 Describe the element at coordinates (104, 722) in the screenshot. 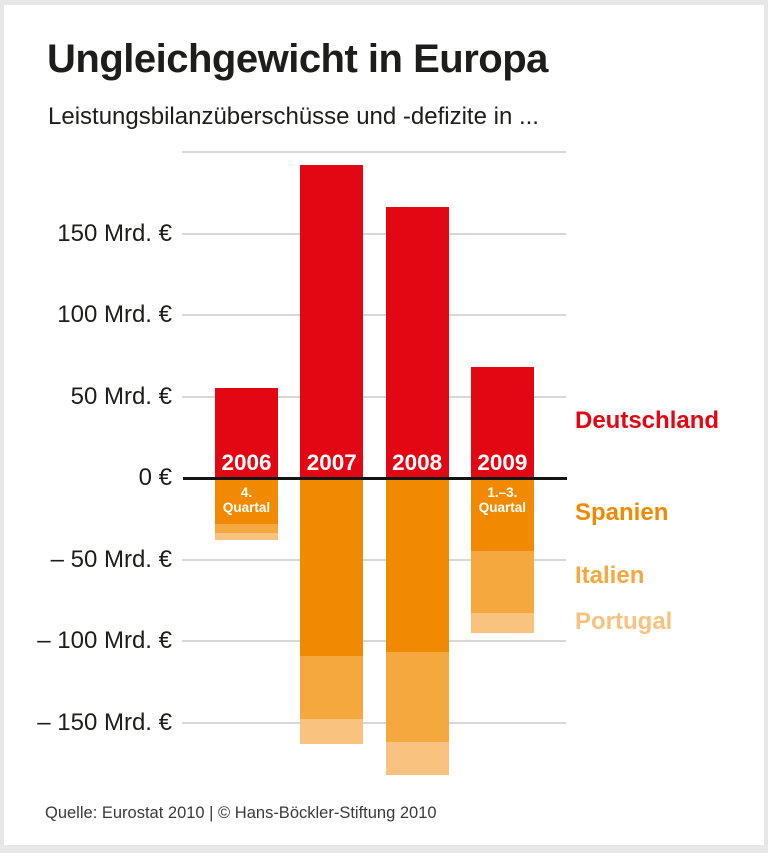

I see `y-tick-label--150: – 150 Mrd. €` at that location.